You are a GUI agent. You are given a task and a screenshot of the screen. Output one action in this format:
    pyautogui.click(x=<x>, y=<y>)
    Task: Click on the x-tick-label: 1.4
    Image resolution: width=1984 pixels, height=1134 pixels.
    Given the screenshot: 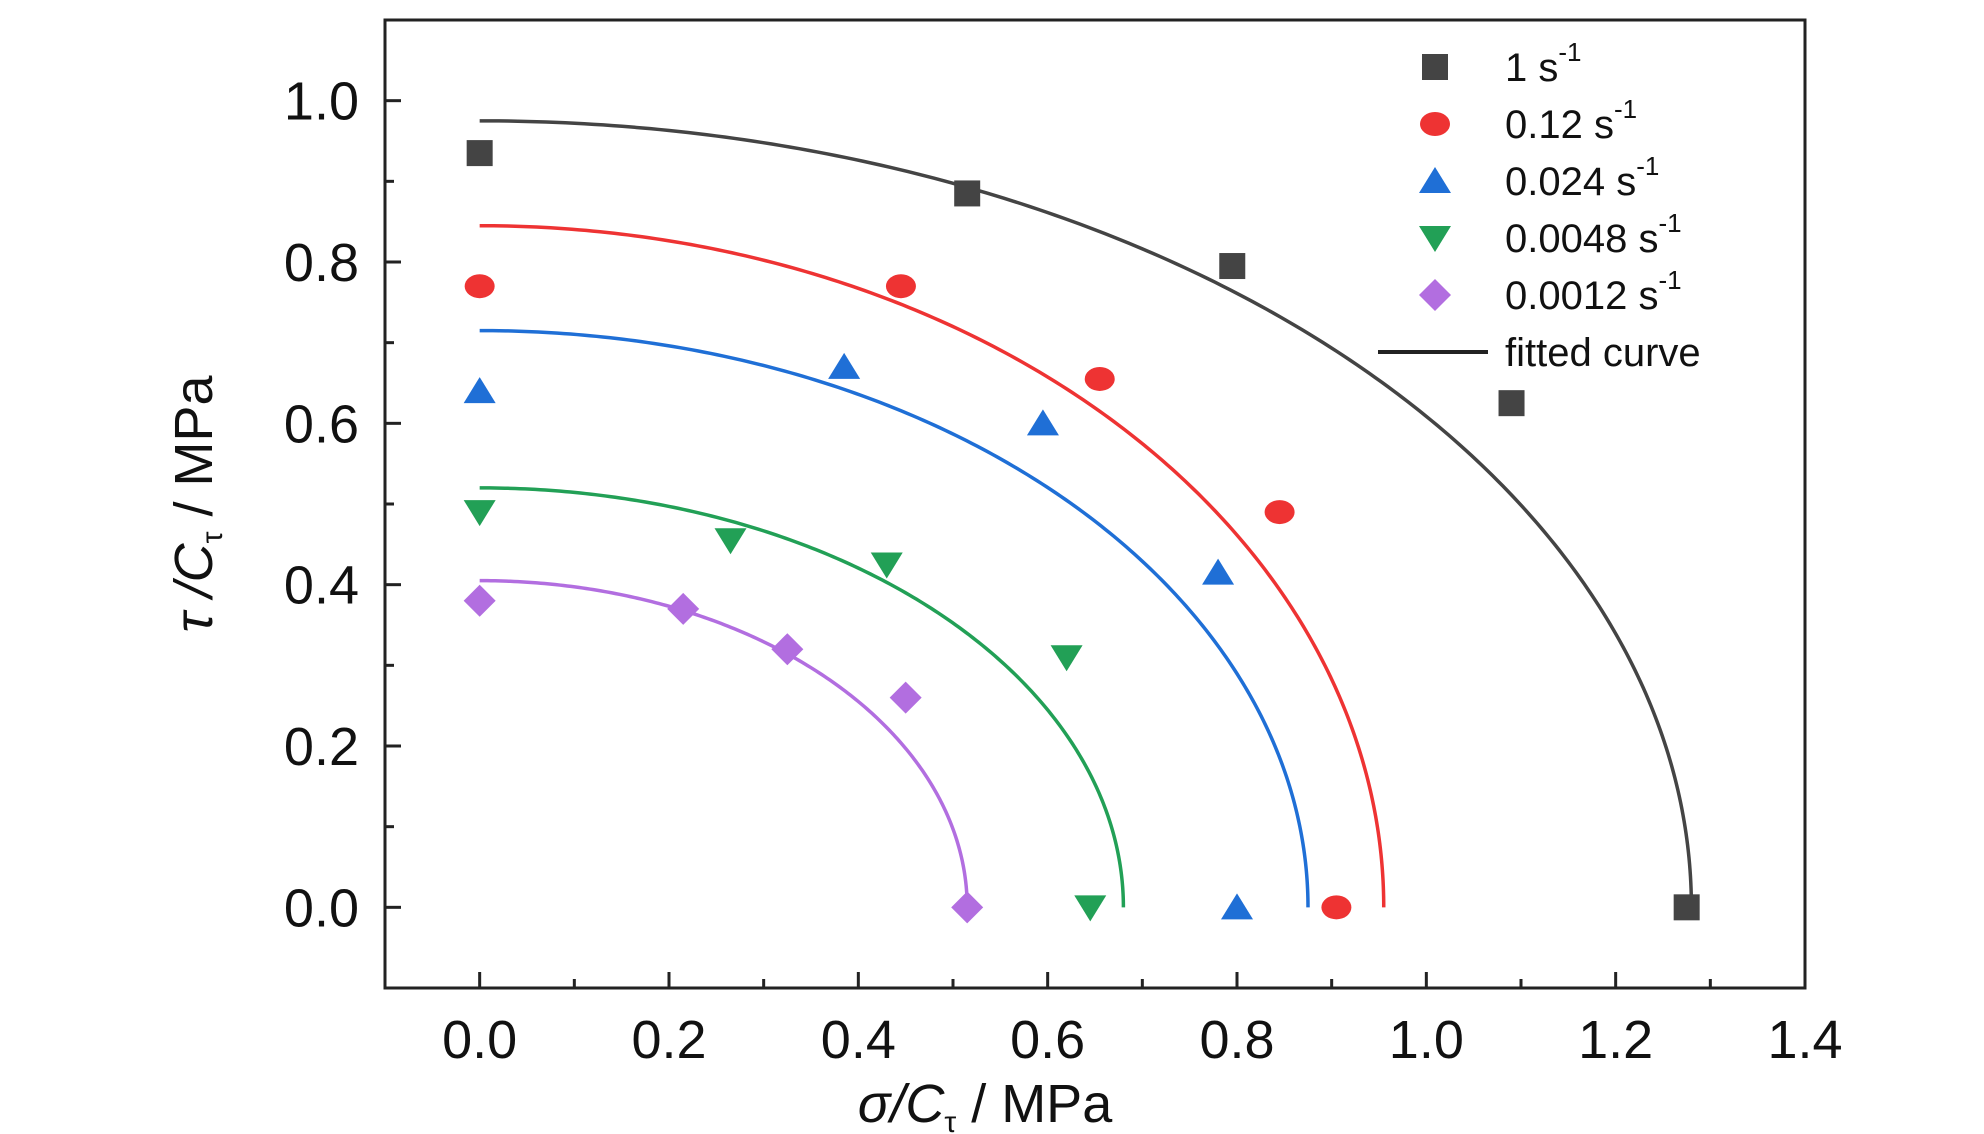 What is the action you would take?
    pyautogui.click(x=1804, y=1040)
    